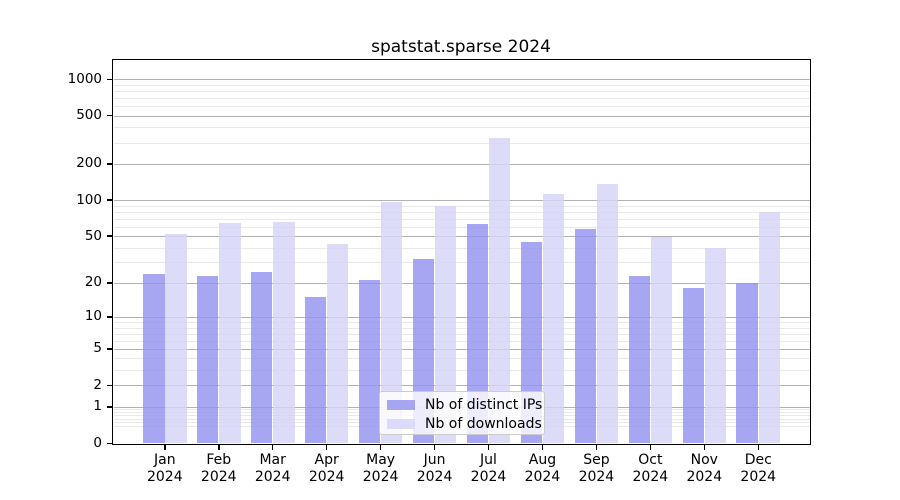  What do you see at coordinates (542, 468) in the screenshot?
I see `x-tick-label: Aug 2024` at bounding box center [542, 468].